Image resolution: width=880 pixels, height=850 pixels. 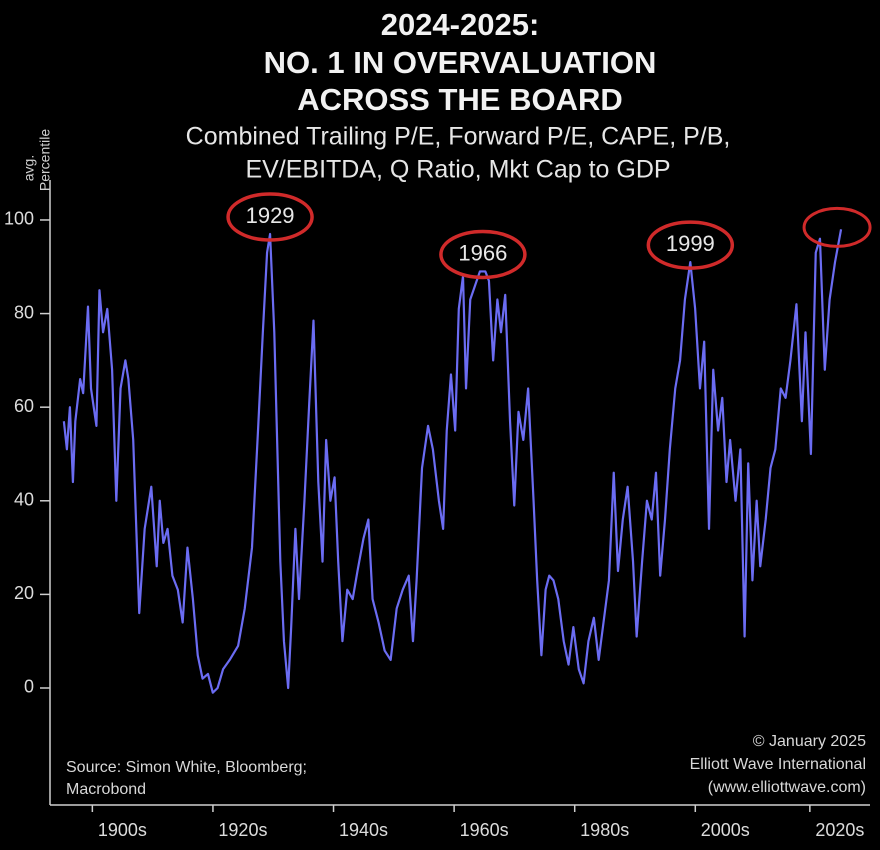 What do you see at coordinates (24, 593) in the screenshot?
I see `y-tick-label: 20` at bounding box center [24, 593].